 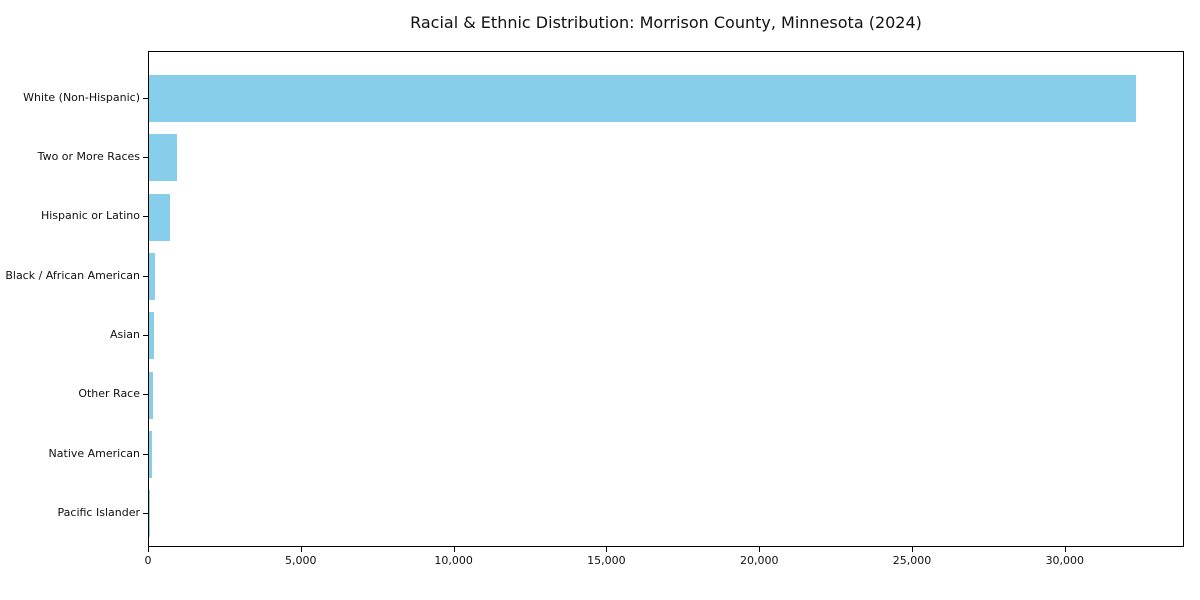 What do you see at coordinates (88, 156) in the screenshot?
I see `y-tick-label: Two or More Races` at bounding box center [88, 156].